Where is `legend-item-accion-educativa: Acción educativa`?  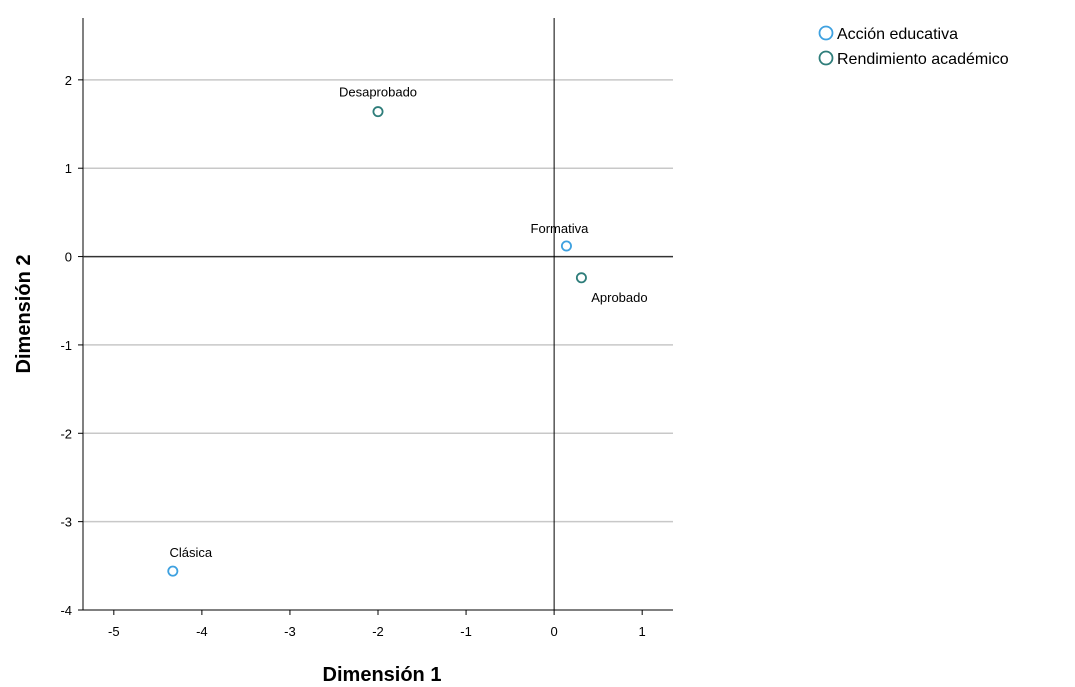
legend-item-accion-educativa: Acción educativa is located at coordinates (888, 34).